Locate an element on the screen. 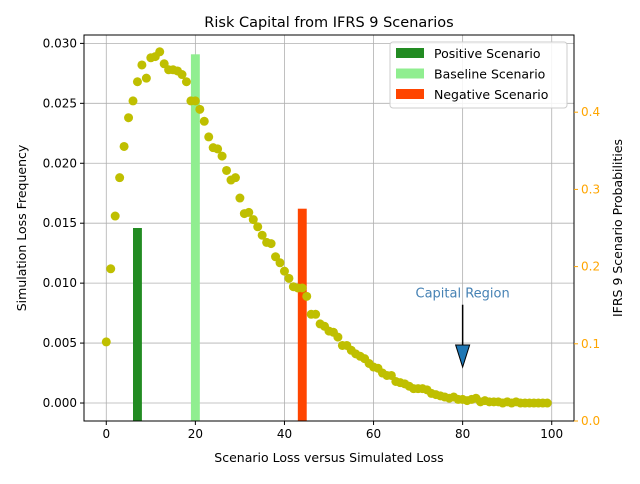 The width and height of the screenshot is (640, 484). y-tick-label: 0.000 is located at coordinates (60, 403).